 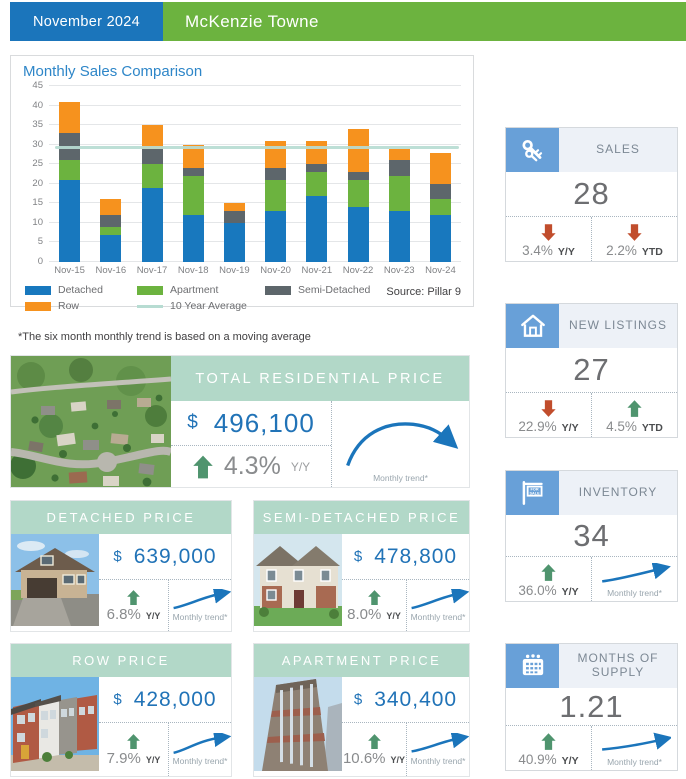 I want to click on detached-yy-cell: 6.8% Y/Y, so click(x=133, y=605).